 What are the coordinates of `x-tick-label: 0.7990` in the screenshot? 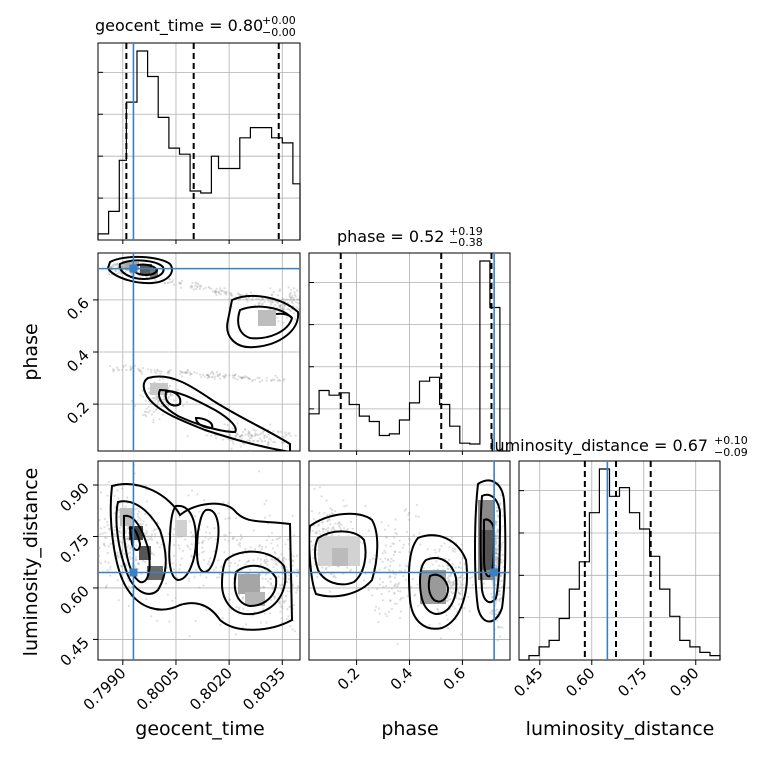 It's located at (105, 689).